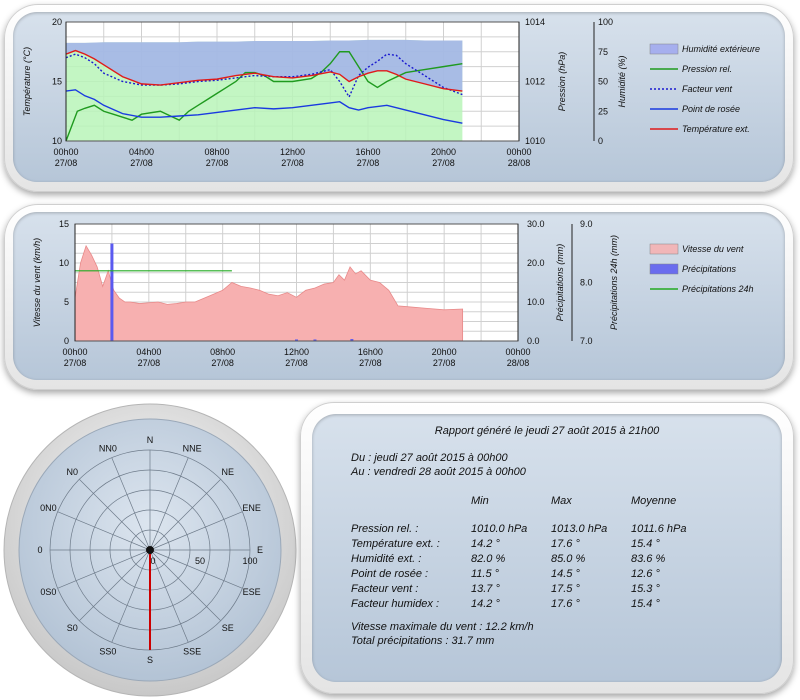 Image resolution: width=800 pixels, height=700 pixels. I want to click on series-humidity-area, so click(264, 65).